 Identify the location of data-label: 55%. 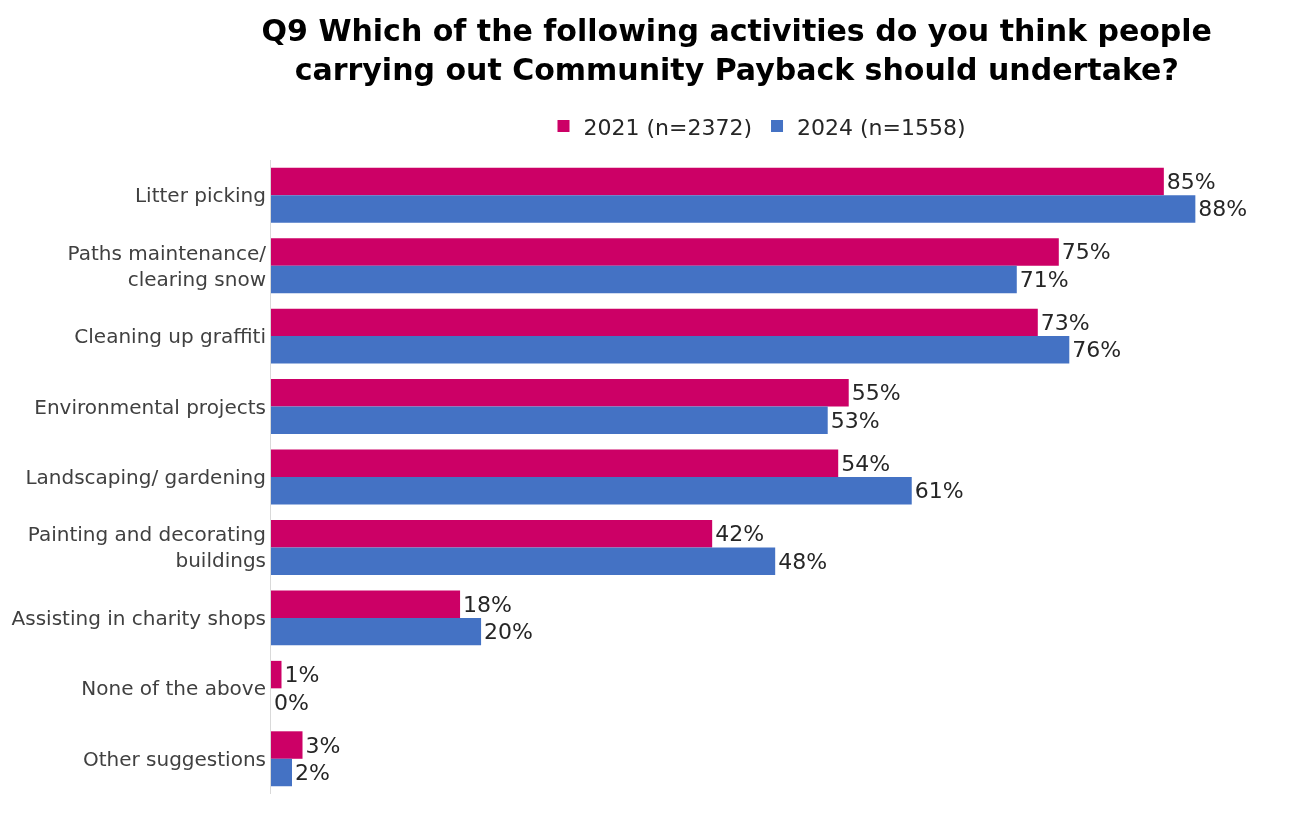
(876, 393).